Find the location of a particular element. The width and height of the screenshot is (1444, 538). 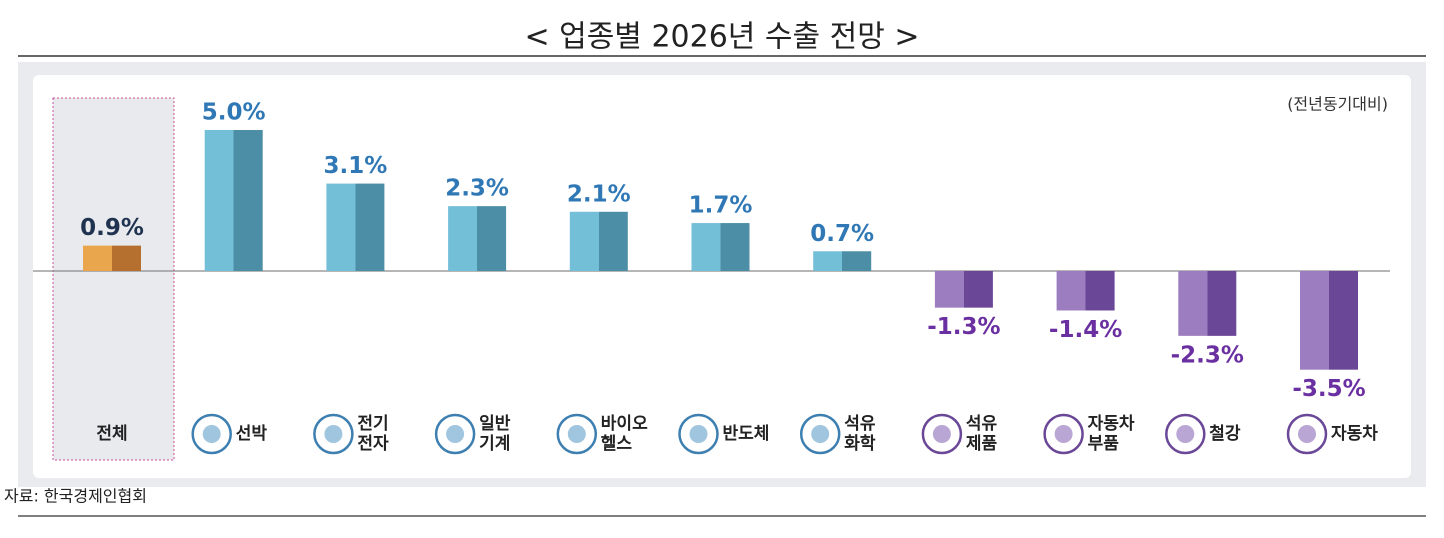

value-label: 1.7% is located at coordinates (721, 206).